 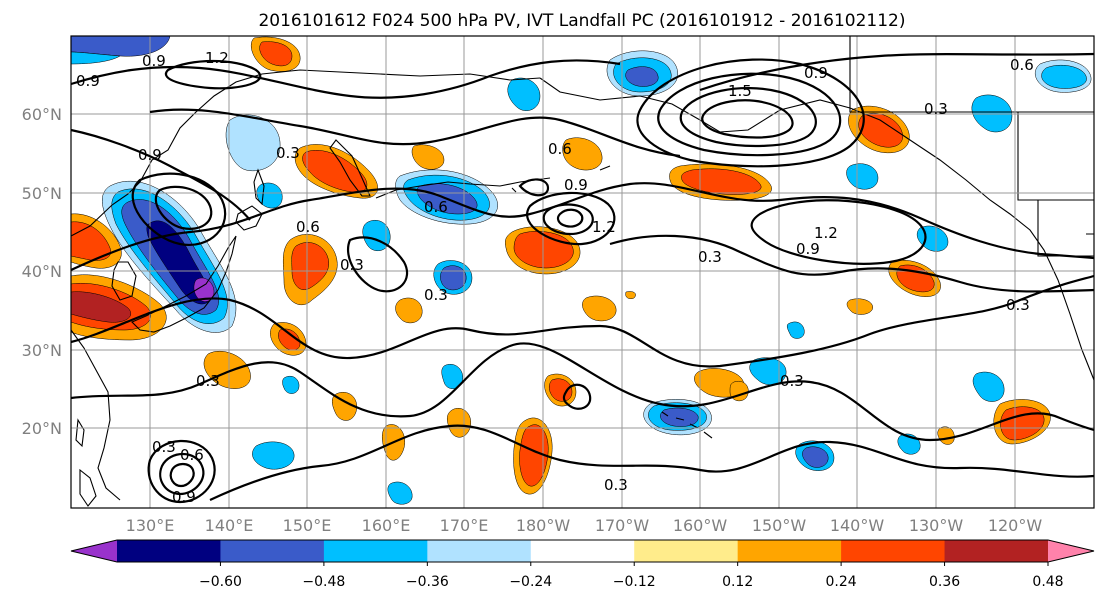 I want to click on lon-label: 130°E, so click(x=150, y=525).